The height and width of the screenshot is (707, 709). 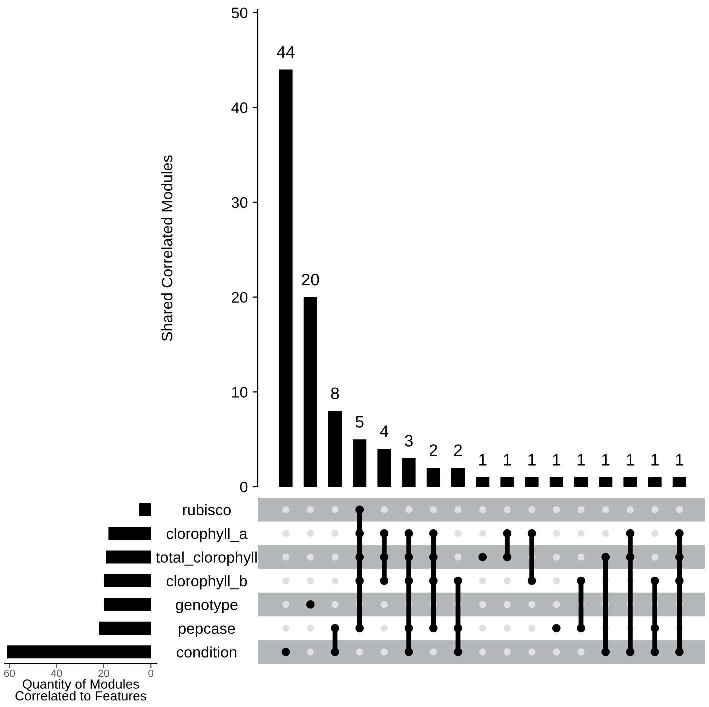 What do you see at coordinates (240, 392) in the screenshot?
I see `y-tick-label: 10` at bounding box center [240, 392].